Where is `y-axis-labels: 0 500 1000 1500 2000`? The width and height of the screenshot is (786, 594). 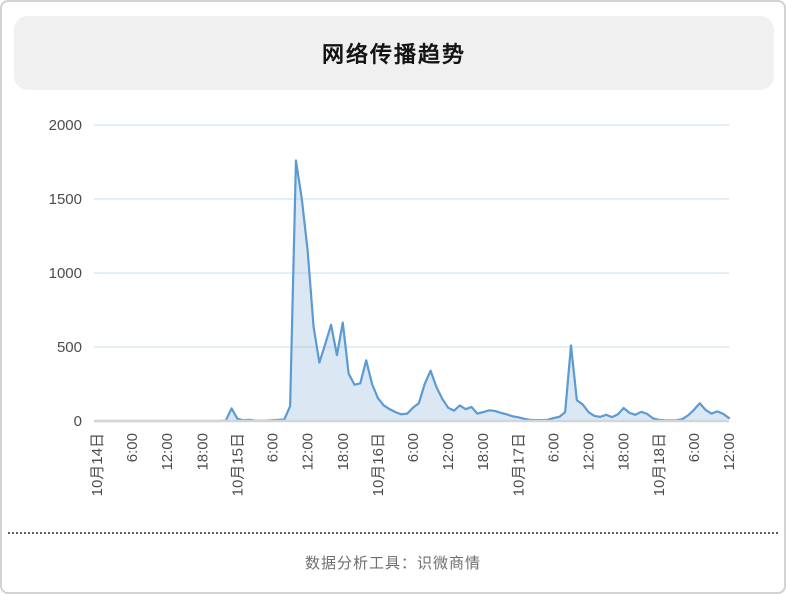
y-axis-labels: 0 500 1000 1500 2000 is located at coordinates (65, 273).